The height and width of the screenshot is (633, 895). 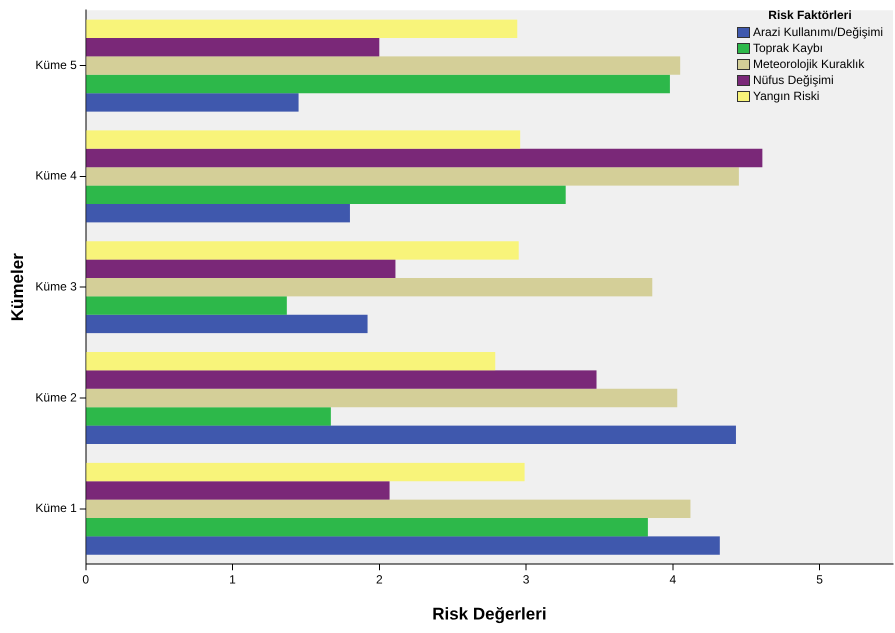 I want to click on y-tick-label: Küme 2, so click(x=56, y=397).